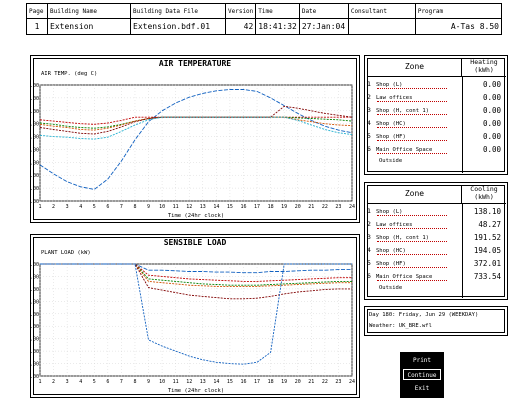 The image size is (512, 400). I want to click on cooling-zone-name: Shop (HC), so click(391, 251).